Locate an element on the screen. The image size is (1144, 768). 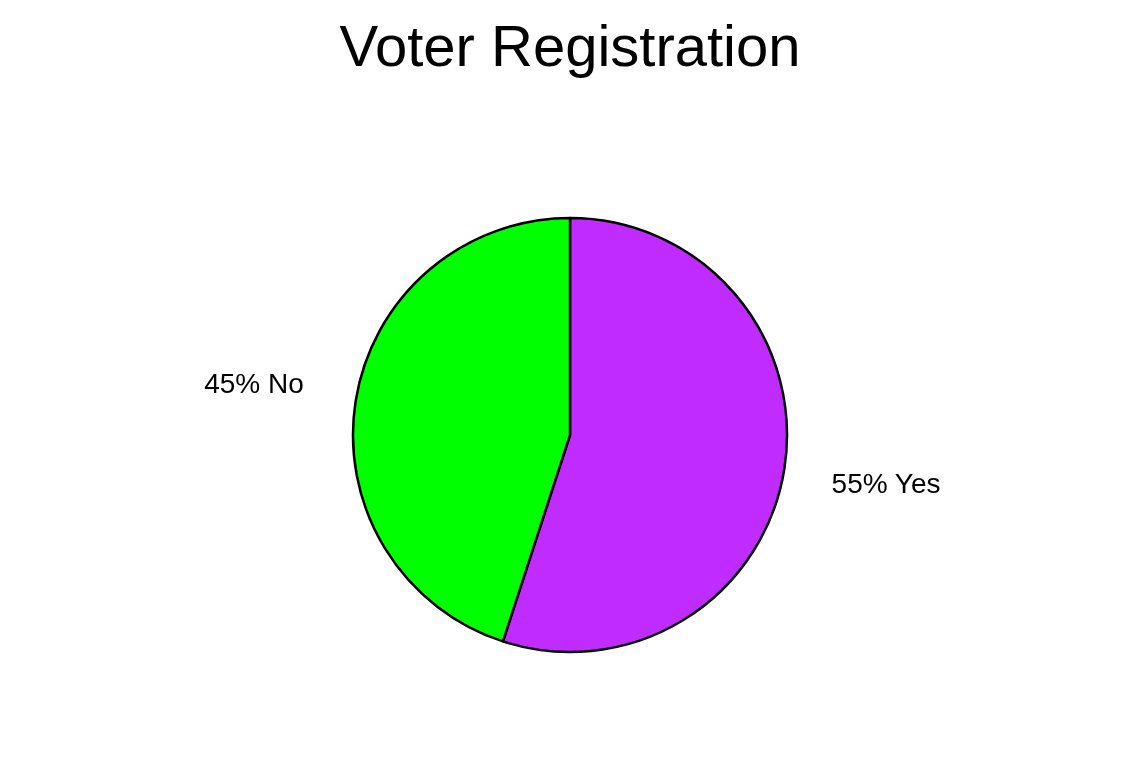
slice-label: 55% Yes is located at coordinates (886, 484).